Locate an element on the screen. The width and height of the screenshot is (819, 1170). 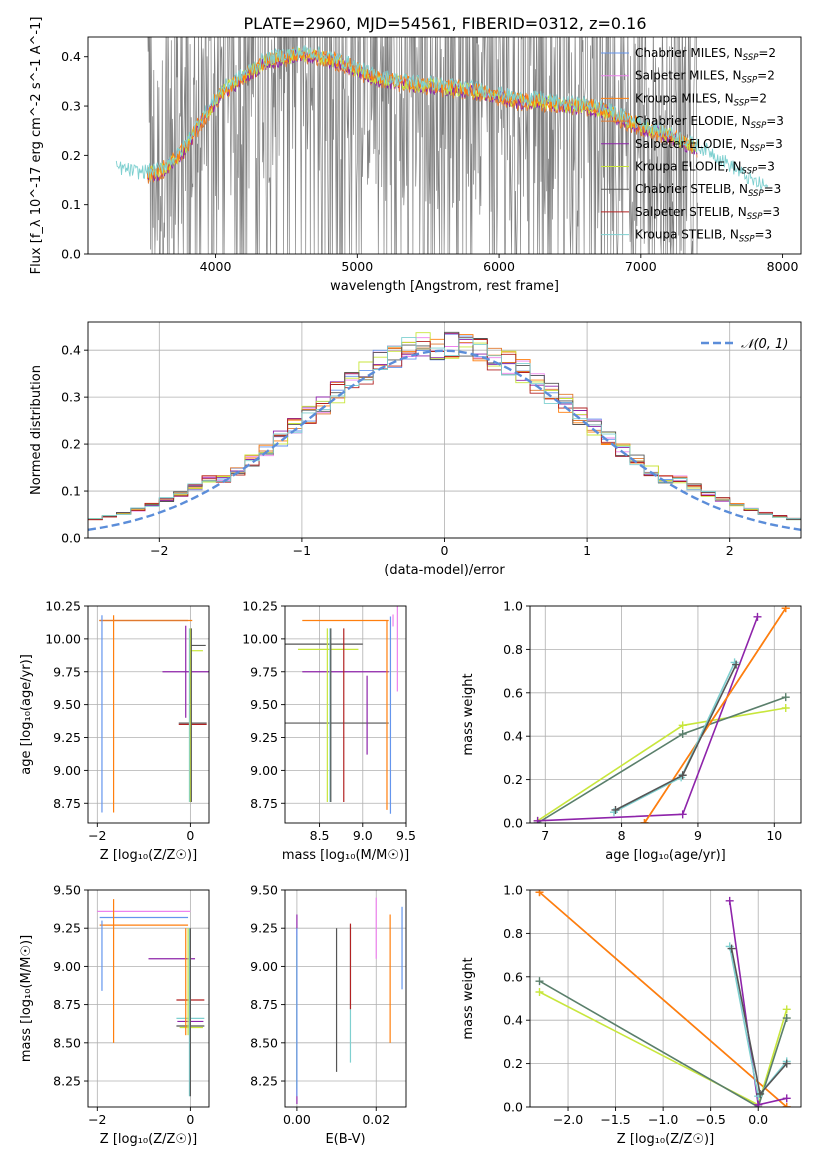
plot-area-residuals is located at coordinates (444, 431).